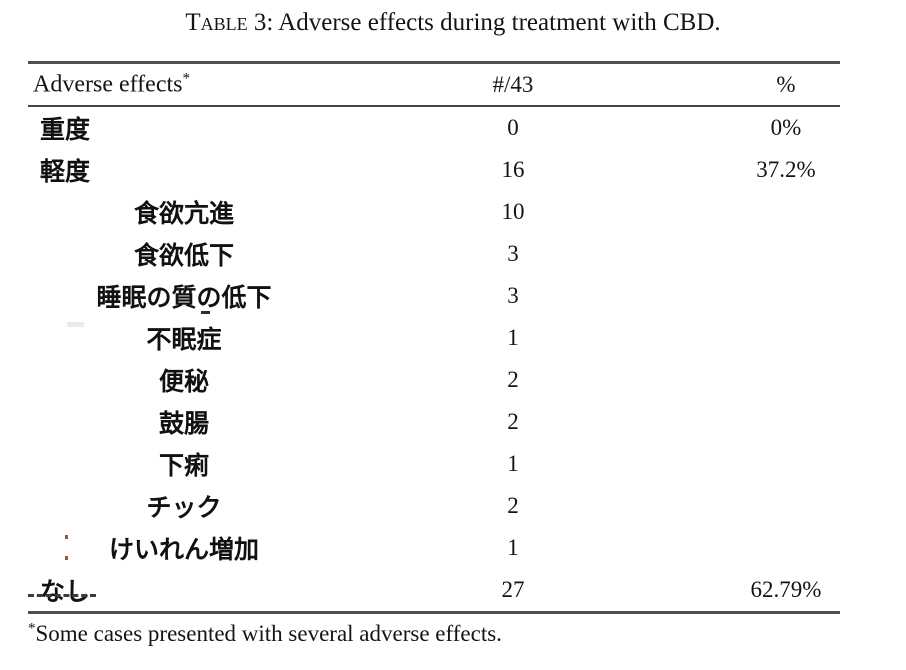  Describe the element at coordinates (183, 255) in the screenshot. I see `row-label: 食欲低下` at that location.